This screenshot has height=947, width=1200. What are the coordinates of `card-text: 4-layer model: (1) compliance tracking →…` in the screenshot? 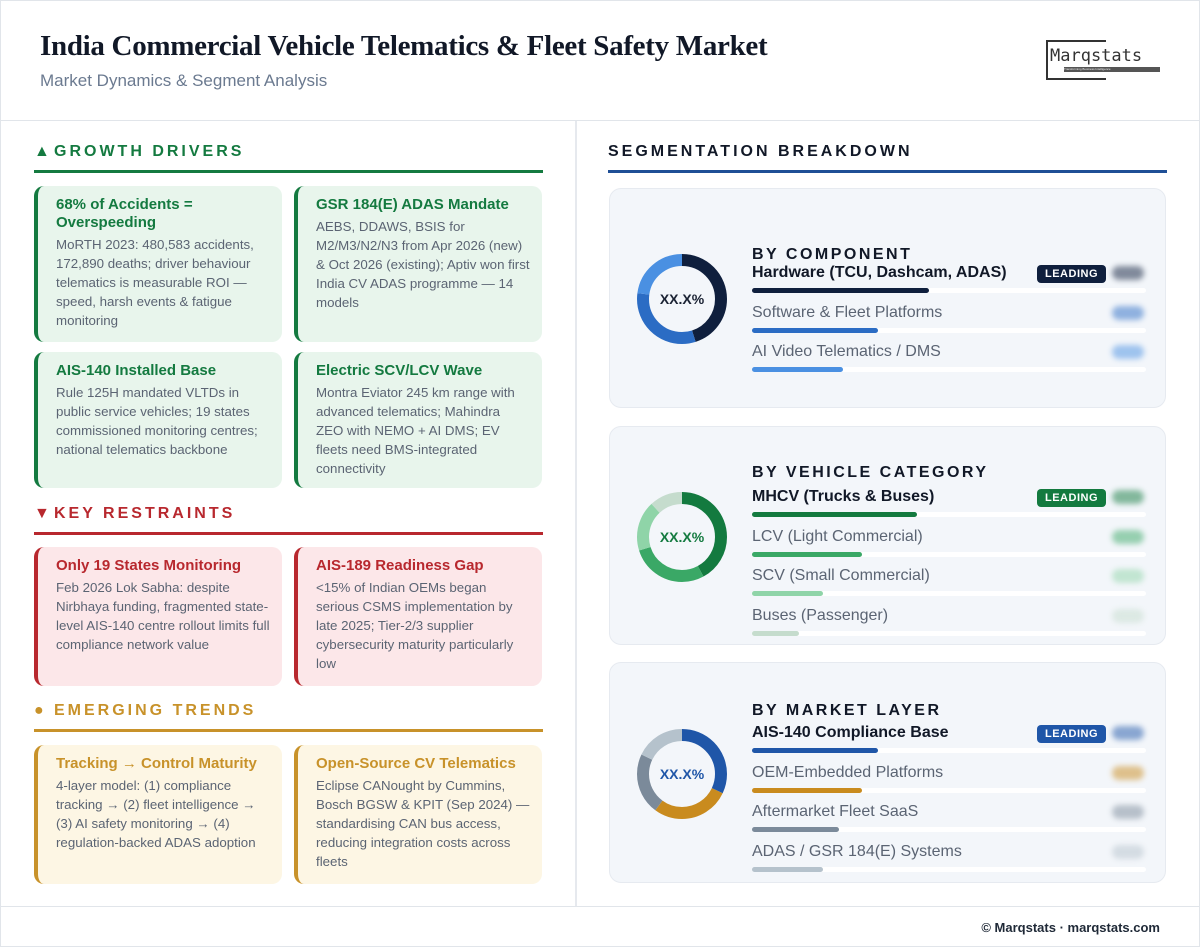 It's located at (156, 814).